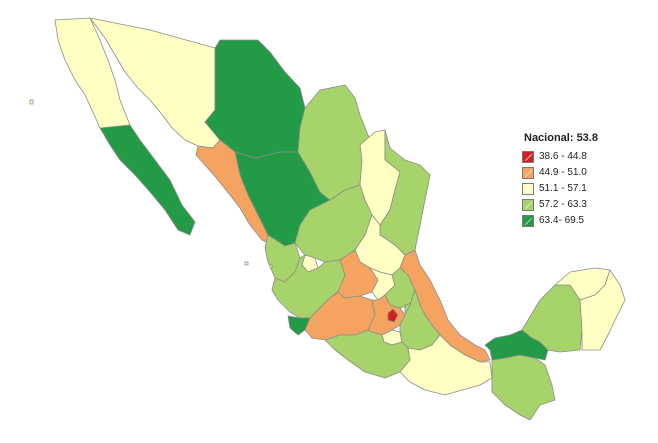 Image resolution: width=658 pixels, height=443 pixels. What do you see at coordinates (147, 180) in the screenshot?
I see `state-baja-california-sur` at bounding box center [147, 180].